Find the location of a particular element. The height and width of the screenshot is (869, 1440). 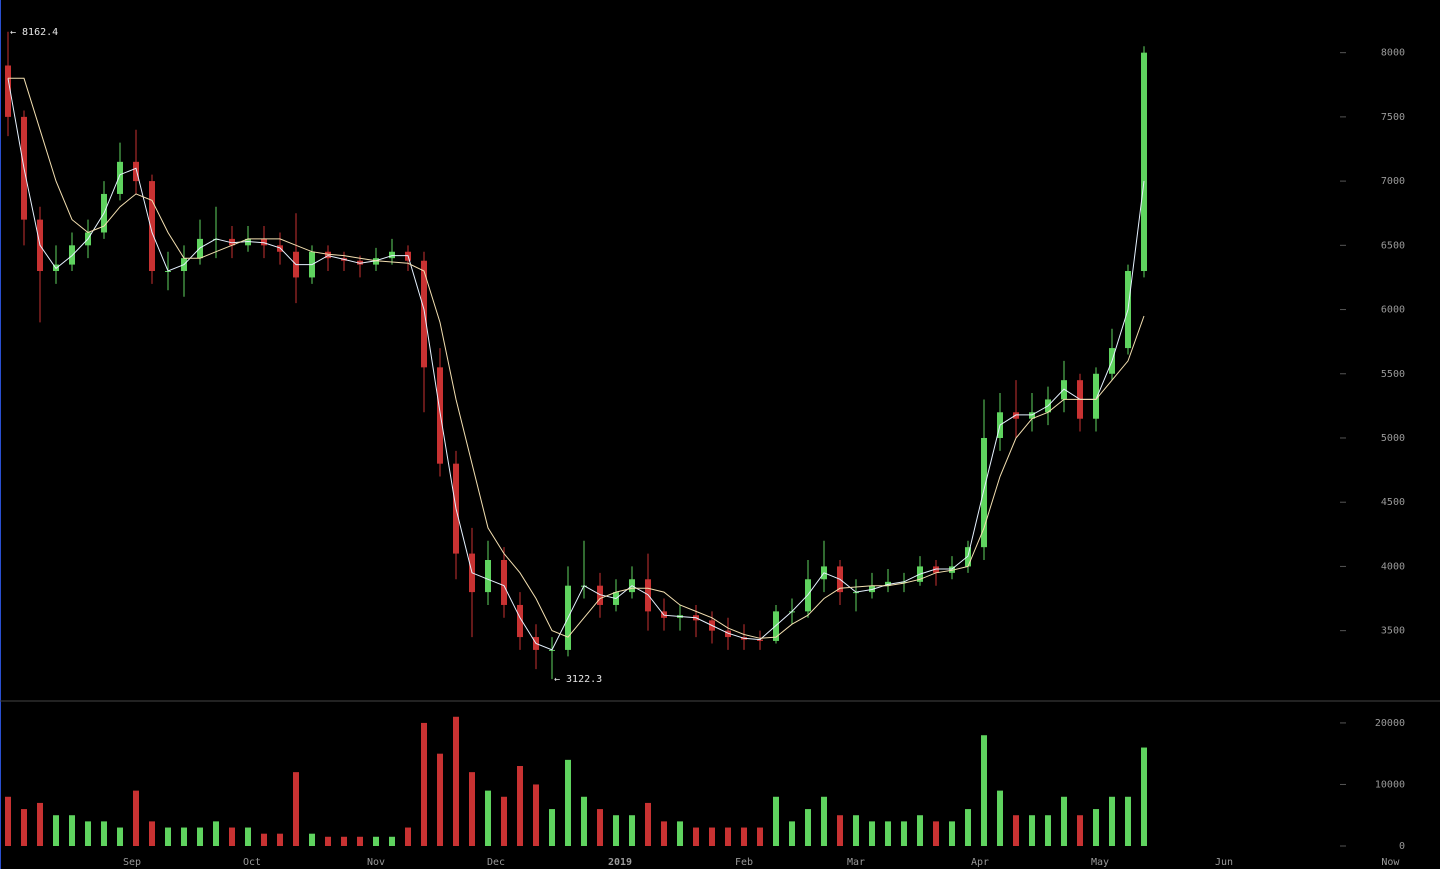

price-annotation: ← 8162.4 is located at coordinates (34, 32).